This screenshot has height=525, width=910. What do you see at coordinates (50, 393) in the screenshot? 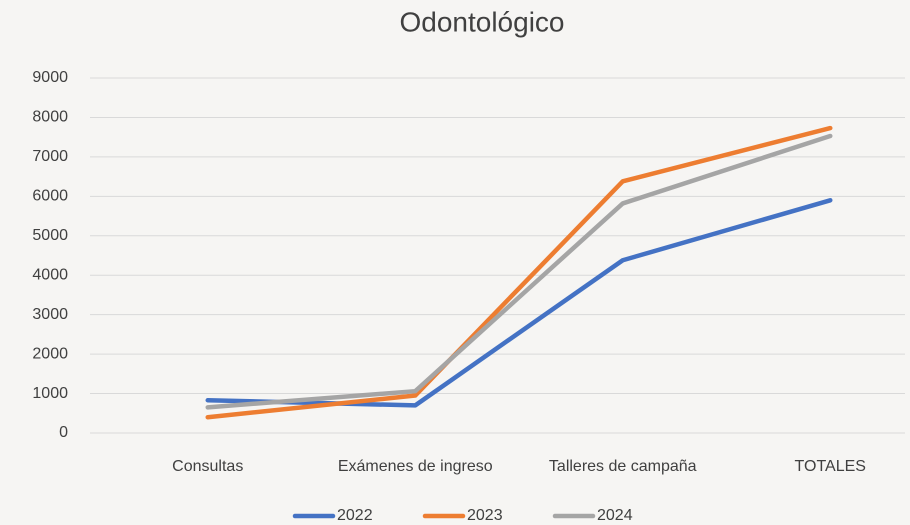
I see `y-tick-label: 1000` at bounding box center [50, 393].